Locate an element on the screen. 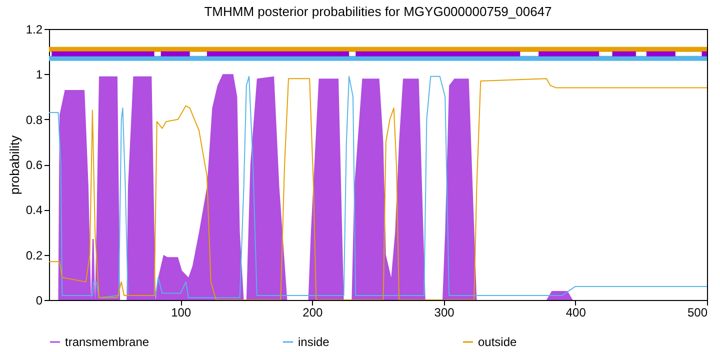 Image resolution: width=720 pixels, height=352 pixels. y-axis-title: probability is located at coordinates (14, 164).